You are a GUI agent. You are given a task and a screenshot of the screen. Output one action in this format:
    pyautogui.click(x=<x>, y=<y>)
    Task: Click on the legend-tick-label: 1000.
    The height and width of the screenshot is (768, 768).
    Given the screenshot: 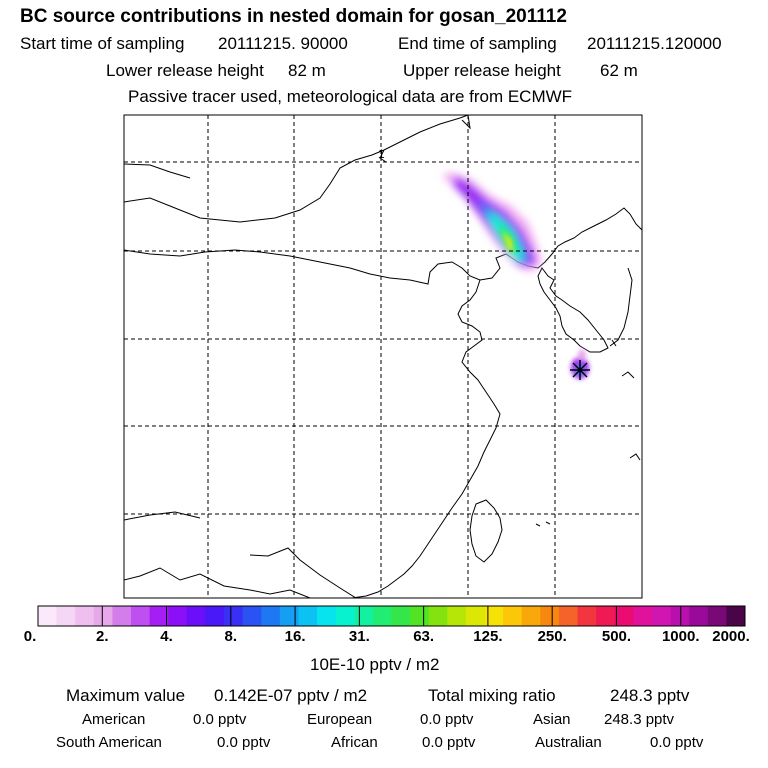 What is the action you would take?
    pyautogui.click(x=680, y=636)
    